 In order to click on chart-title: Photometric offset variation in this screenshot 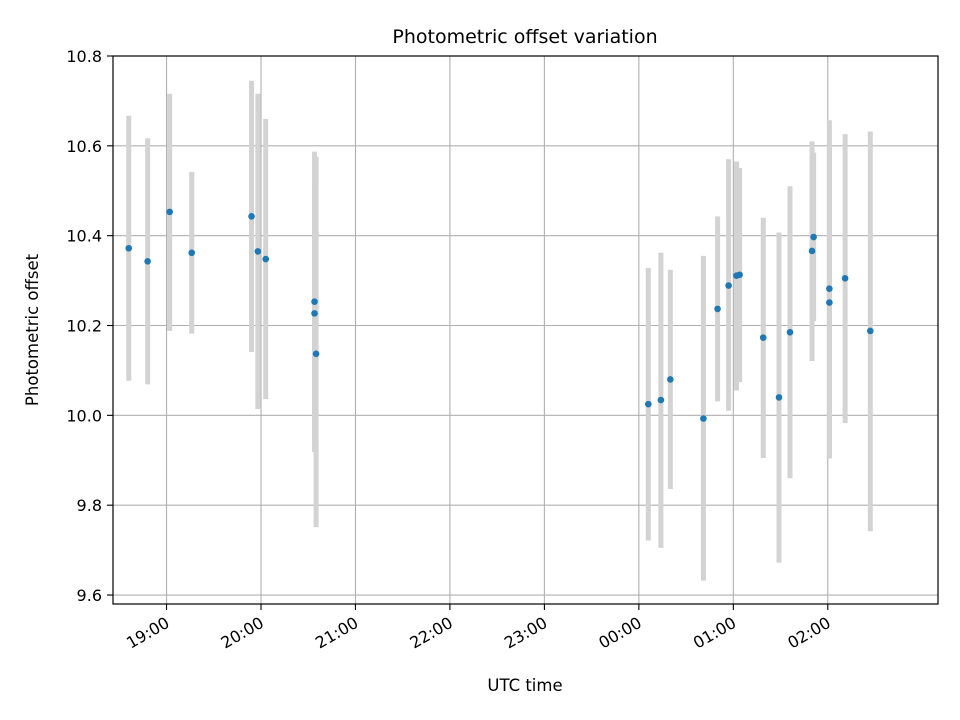, I will do `click(524, 37)`.